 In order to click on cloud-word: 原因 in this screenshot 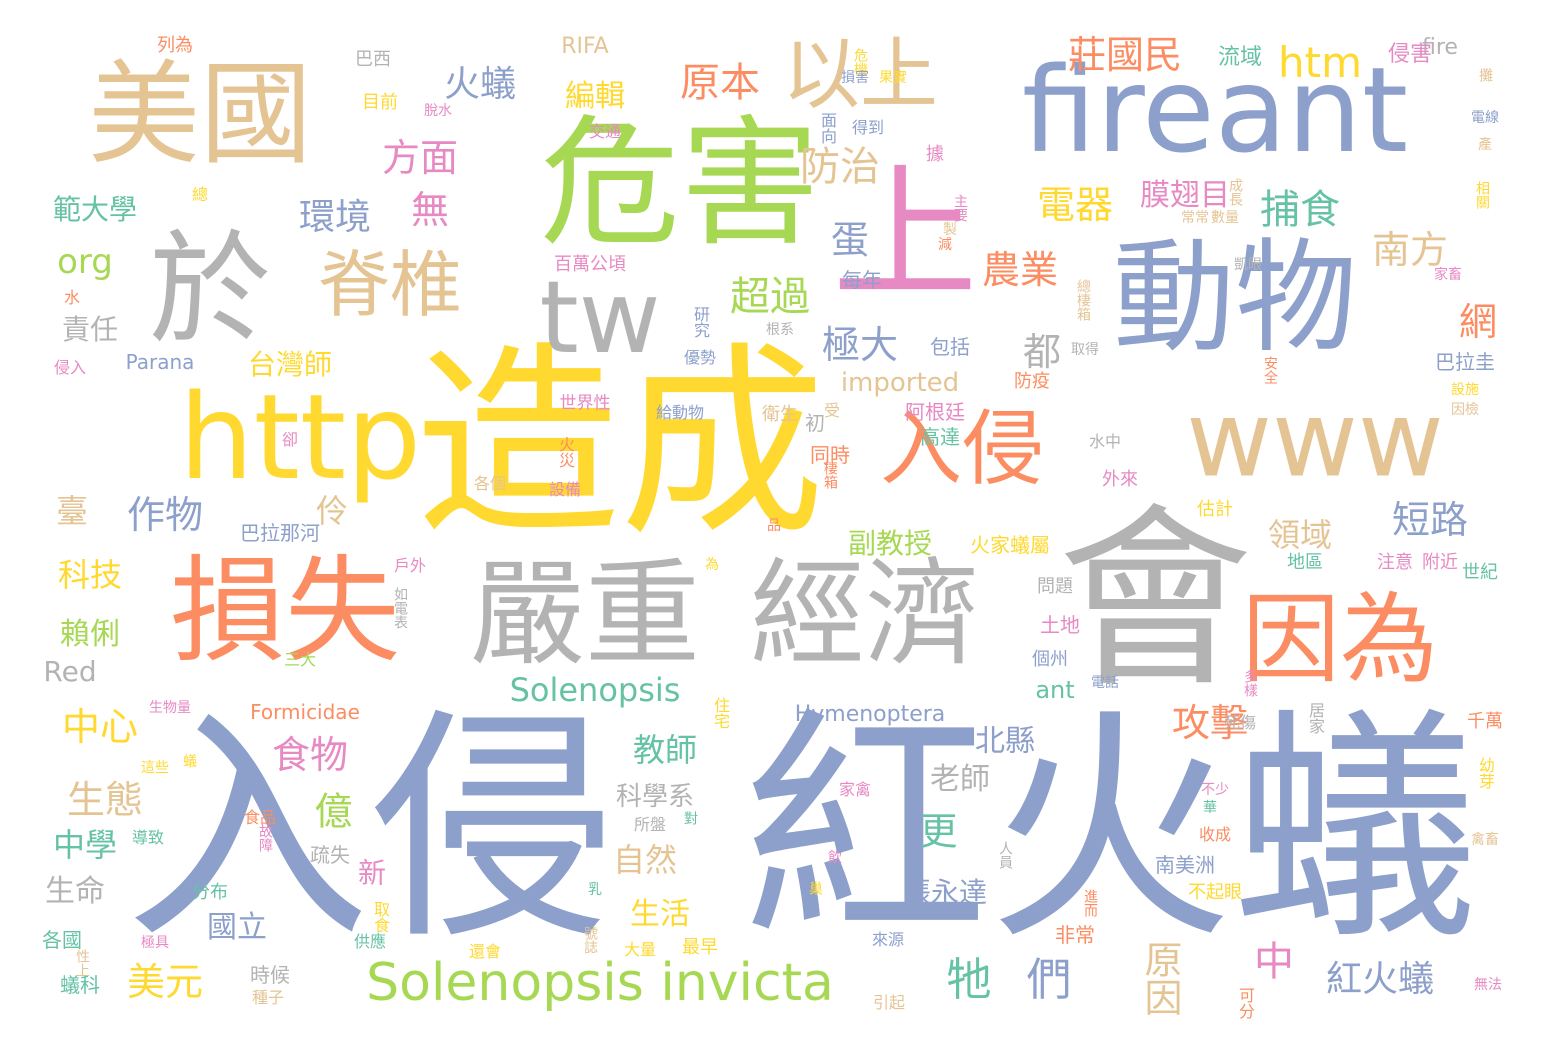, I will do `click(1160, 978)`.